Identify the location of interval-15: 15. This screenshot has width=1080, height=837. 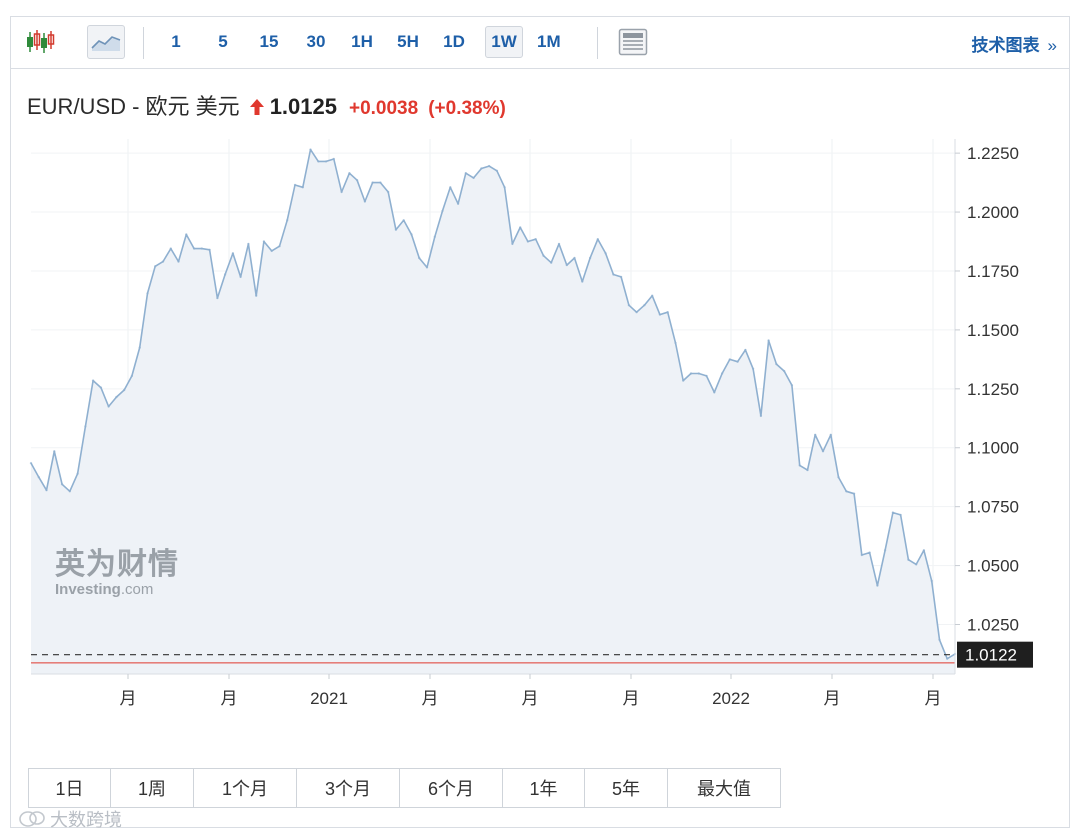
(269, 41).